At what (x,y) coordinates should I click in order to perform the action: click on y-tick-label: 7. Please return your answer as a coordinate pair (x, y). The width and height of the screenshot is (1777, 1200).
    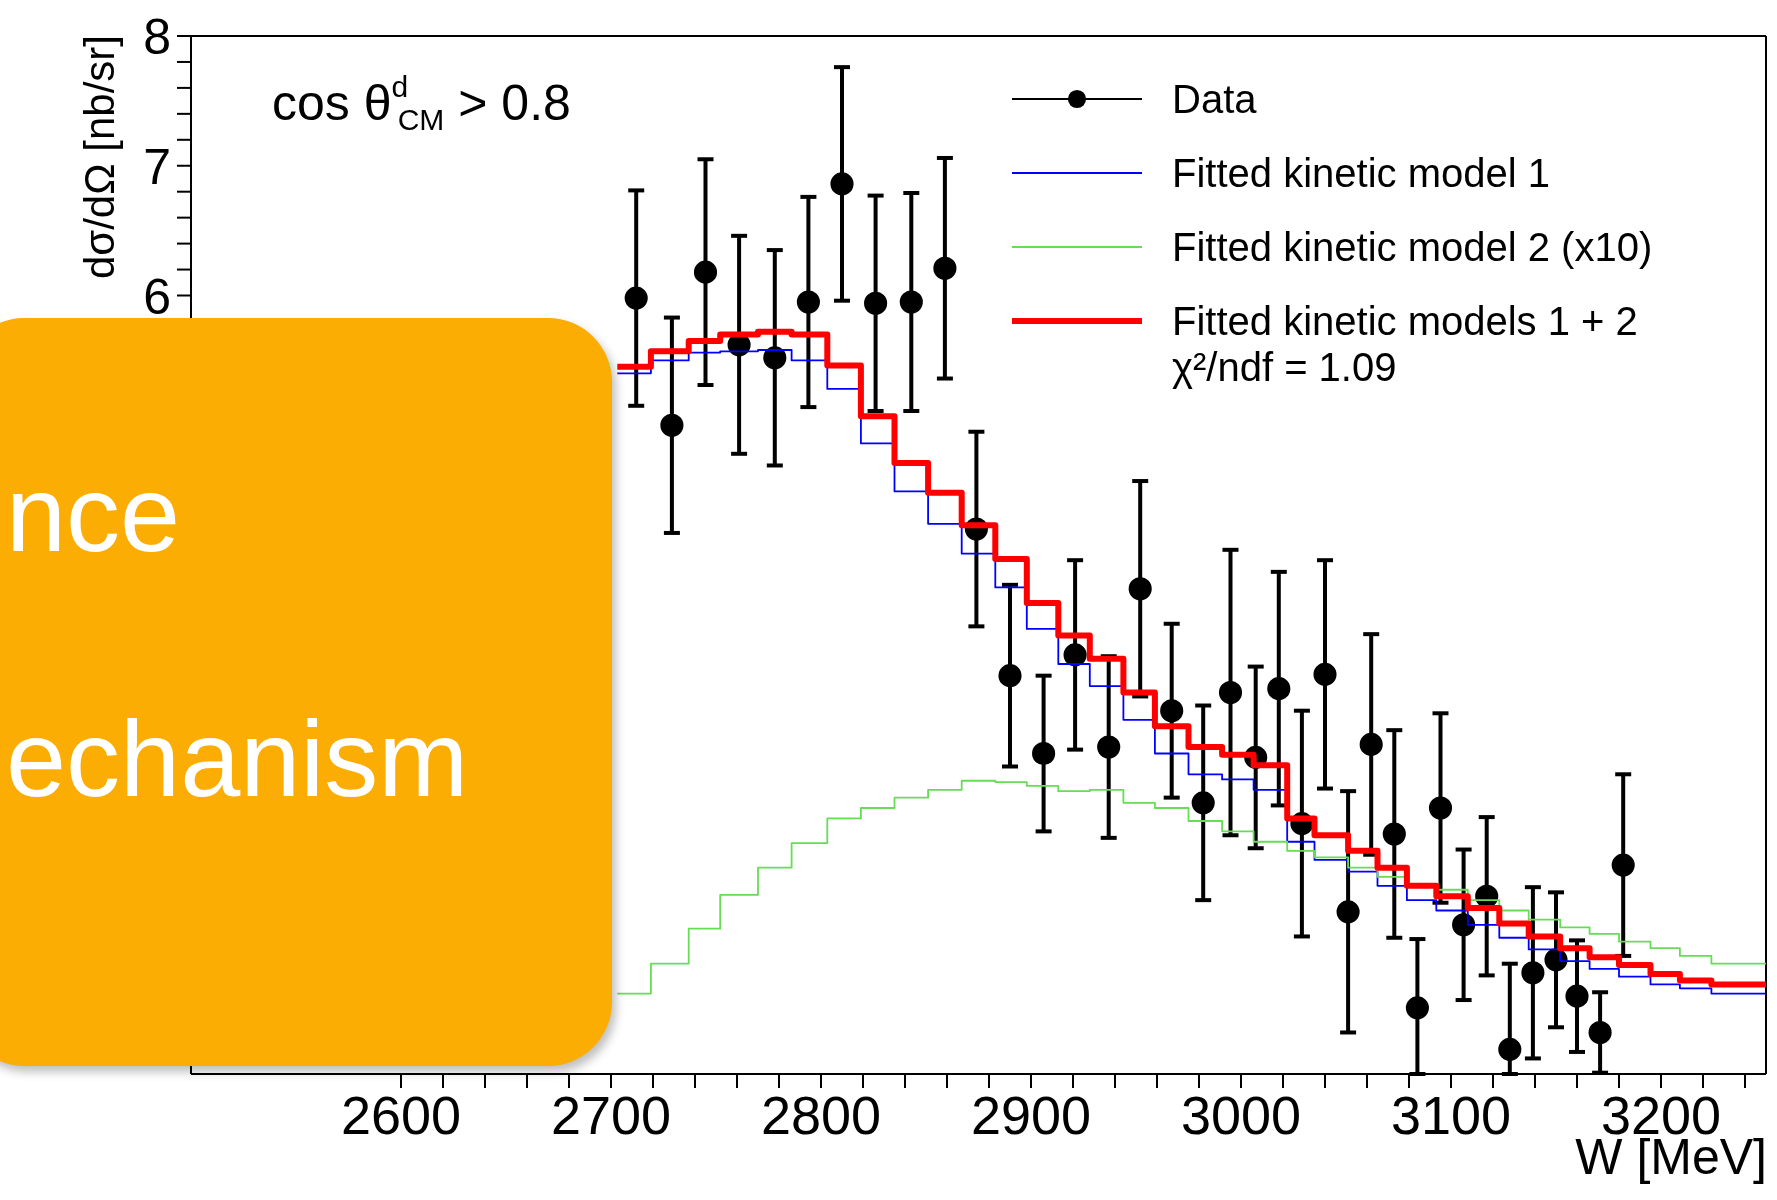
    Looking at the image, I should click on (157, 166).